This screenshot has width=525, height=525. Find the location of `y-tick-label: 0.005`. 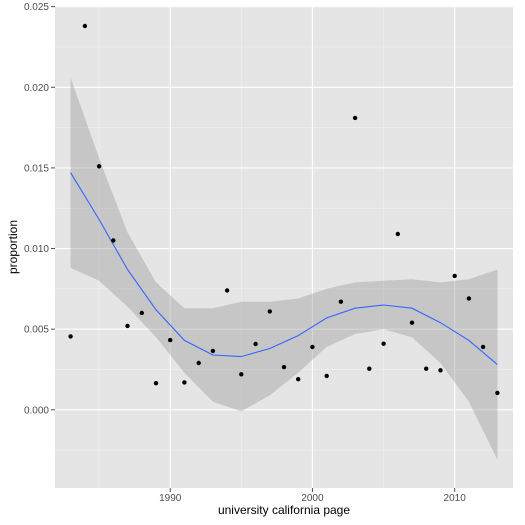

y-tick-label: 0.005 is located at coordinates (36, 330).